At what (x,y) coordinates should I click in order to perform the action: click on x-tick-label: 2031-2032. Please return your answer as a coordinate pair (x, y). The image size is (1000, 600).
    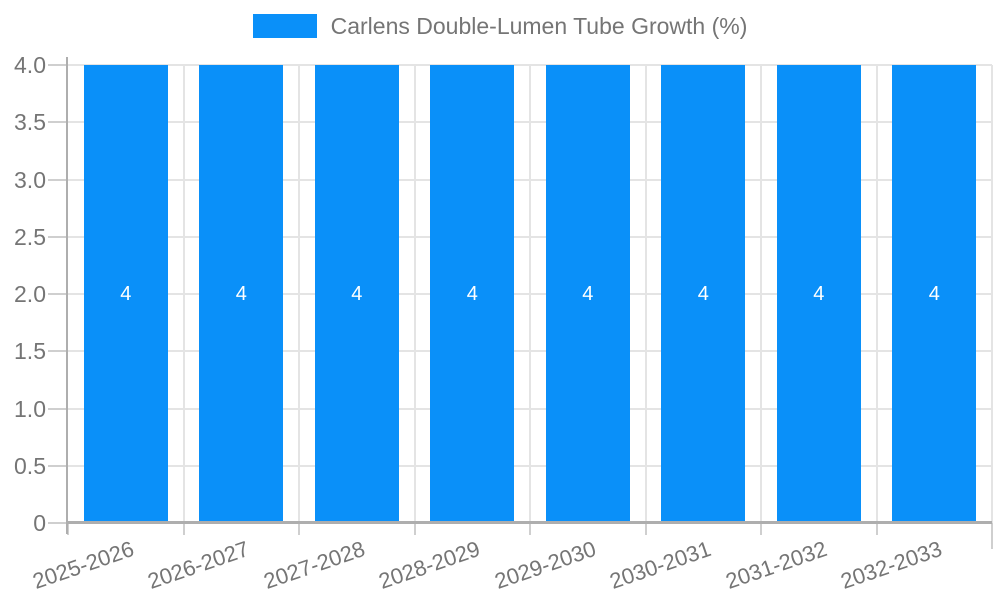
    Looking at the image, I should click on (776, 565).